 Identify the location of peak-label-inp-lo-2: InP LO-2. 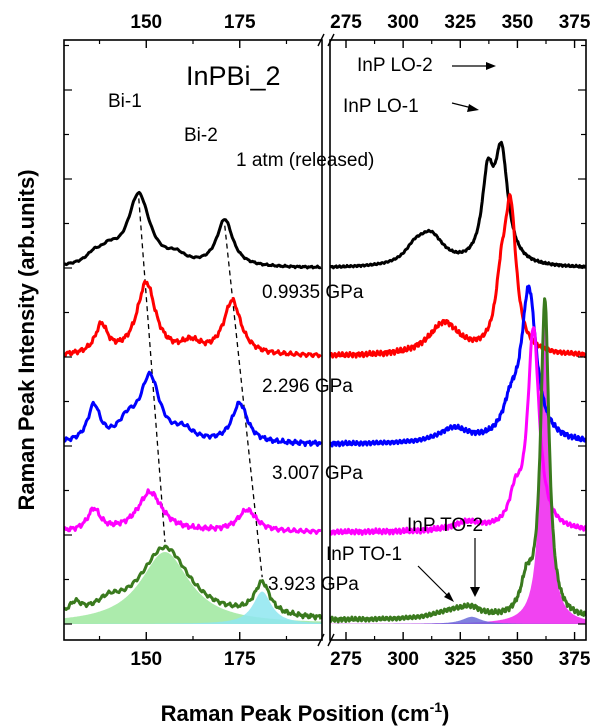
(395, 65).